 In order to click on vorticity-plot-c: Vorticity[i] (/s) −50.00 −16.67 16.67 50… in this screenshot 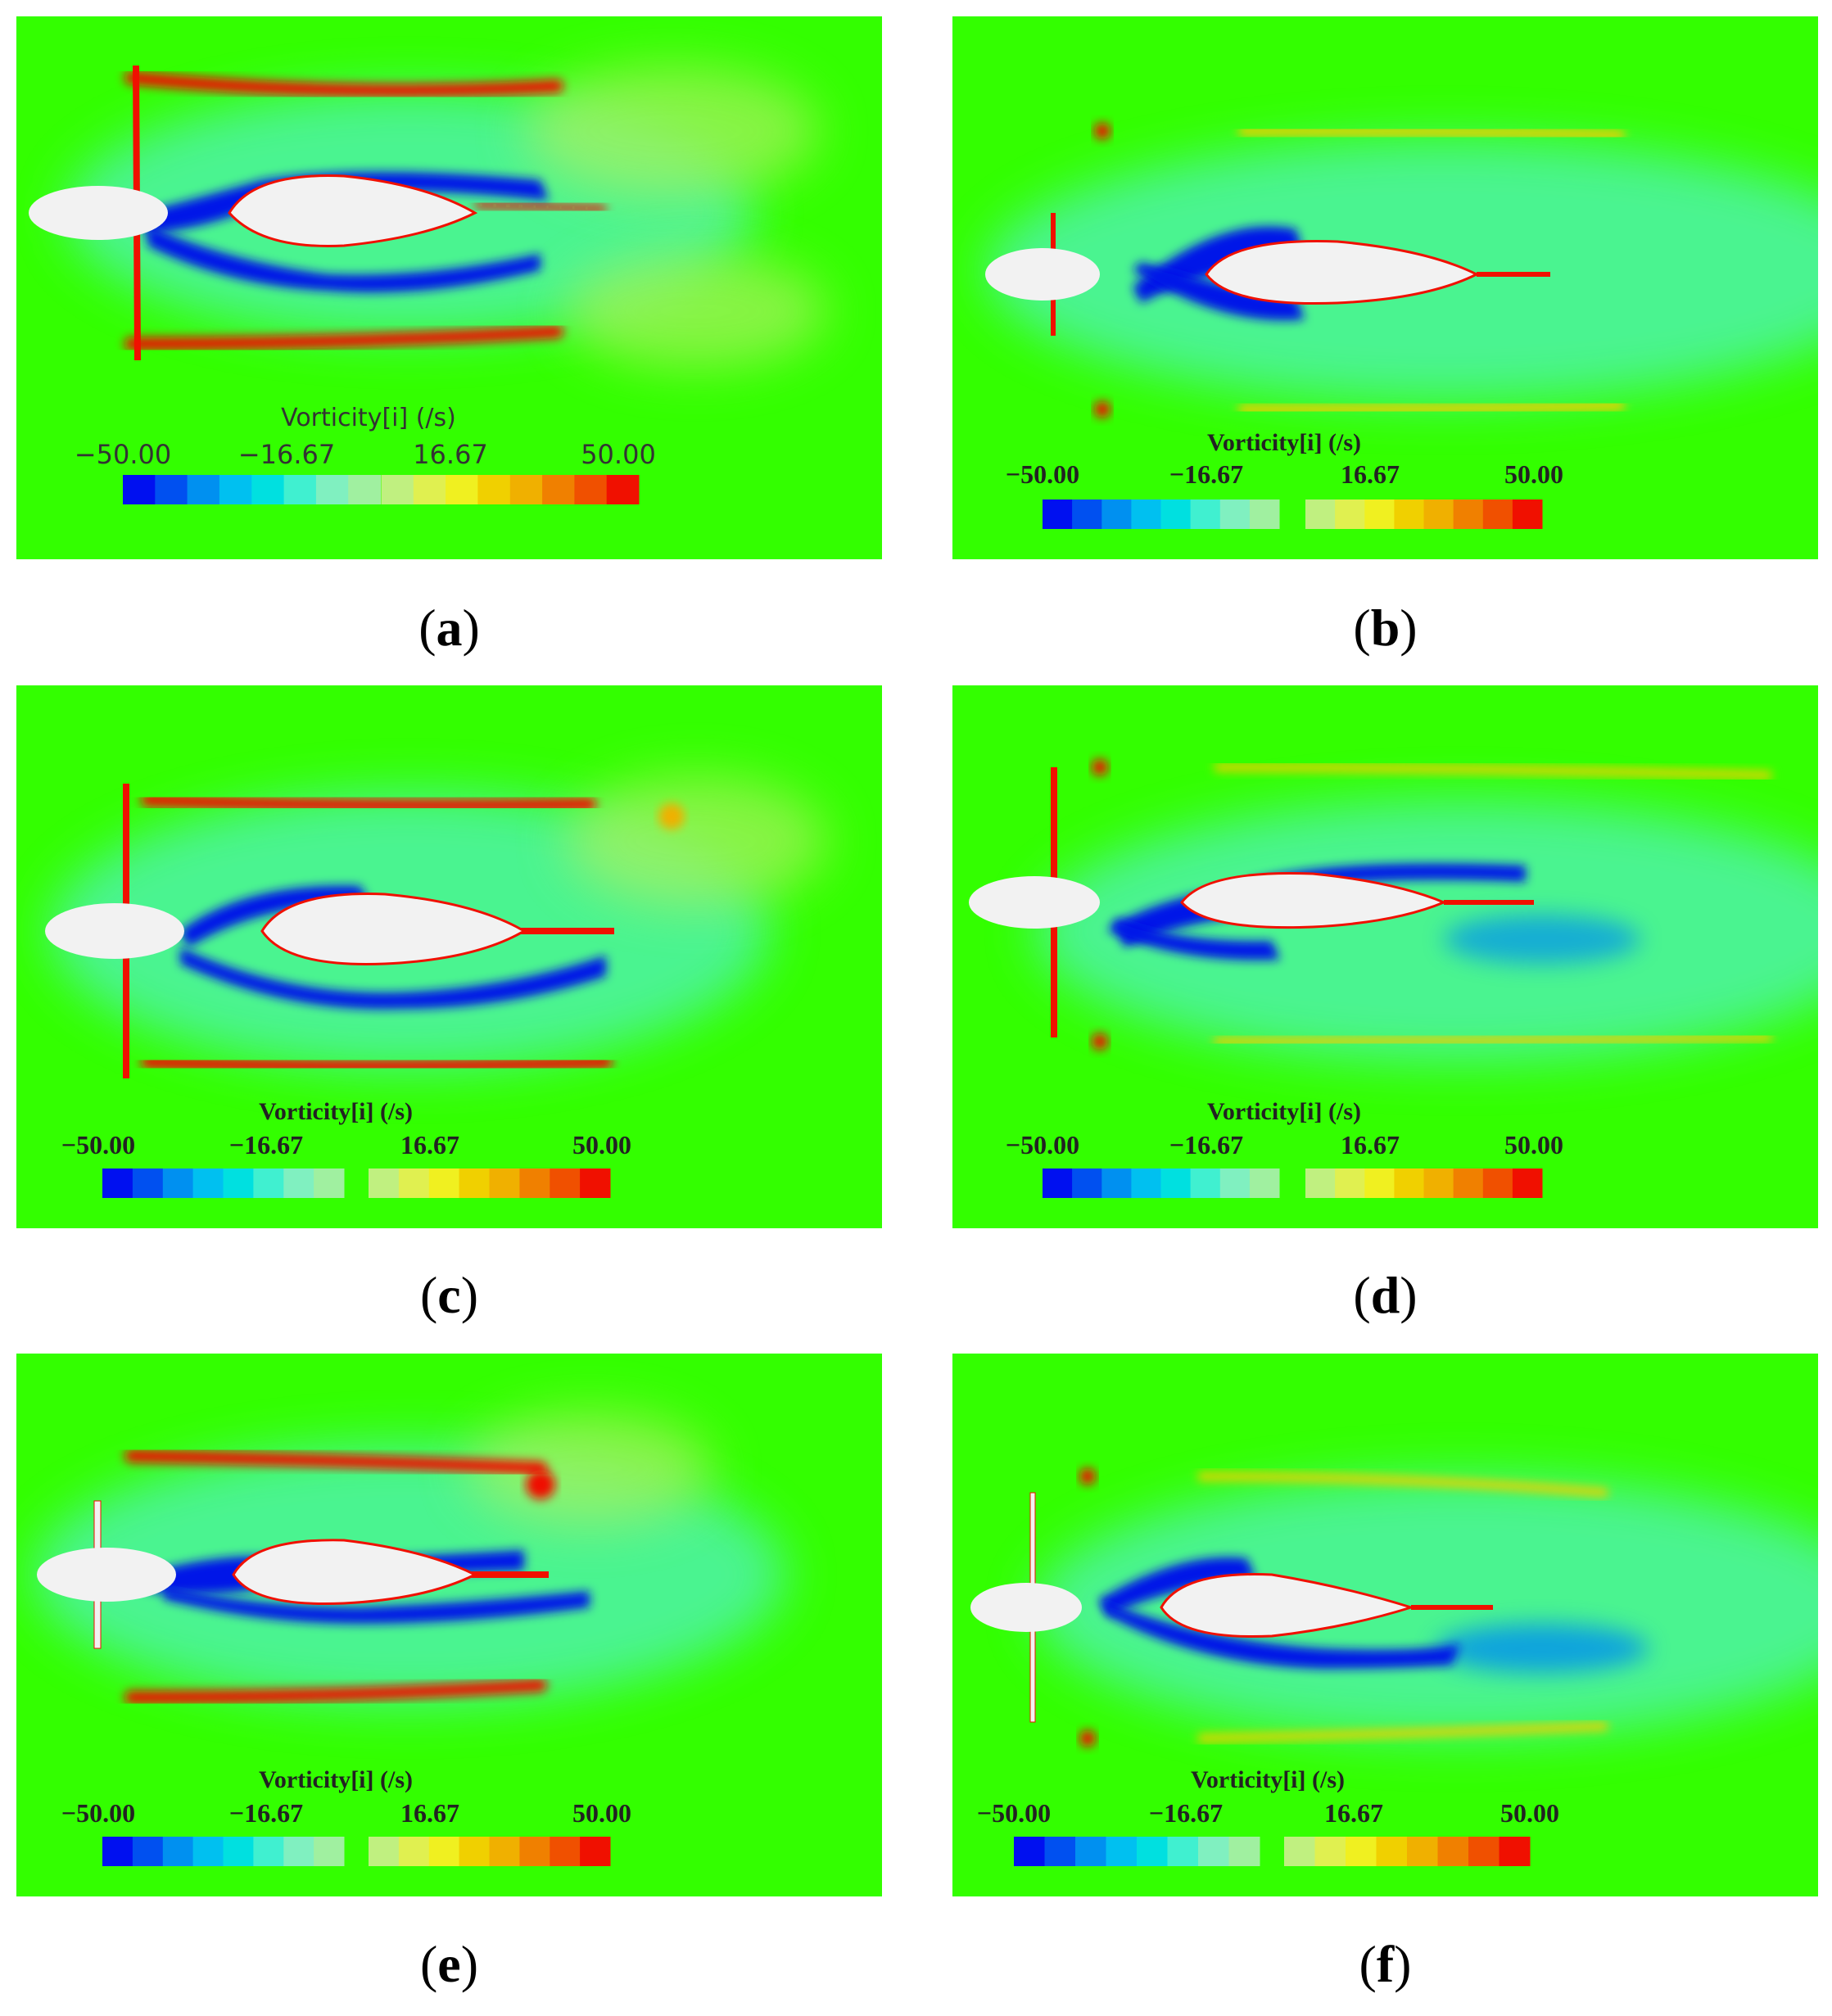, I will do `click(449, 956)`.